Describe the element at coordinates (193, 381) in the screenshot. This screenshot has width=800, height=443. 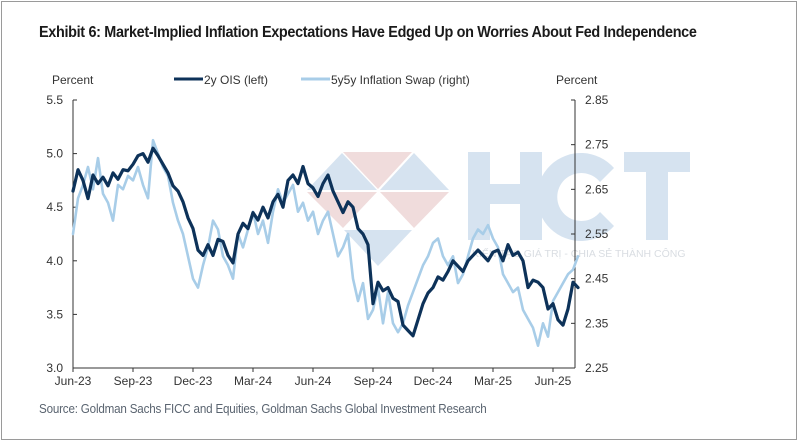
I see `x-tick-label: Dec-23` at that location.